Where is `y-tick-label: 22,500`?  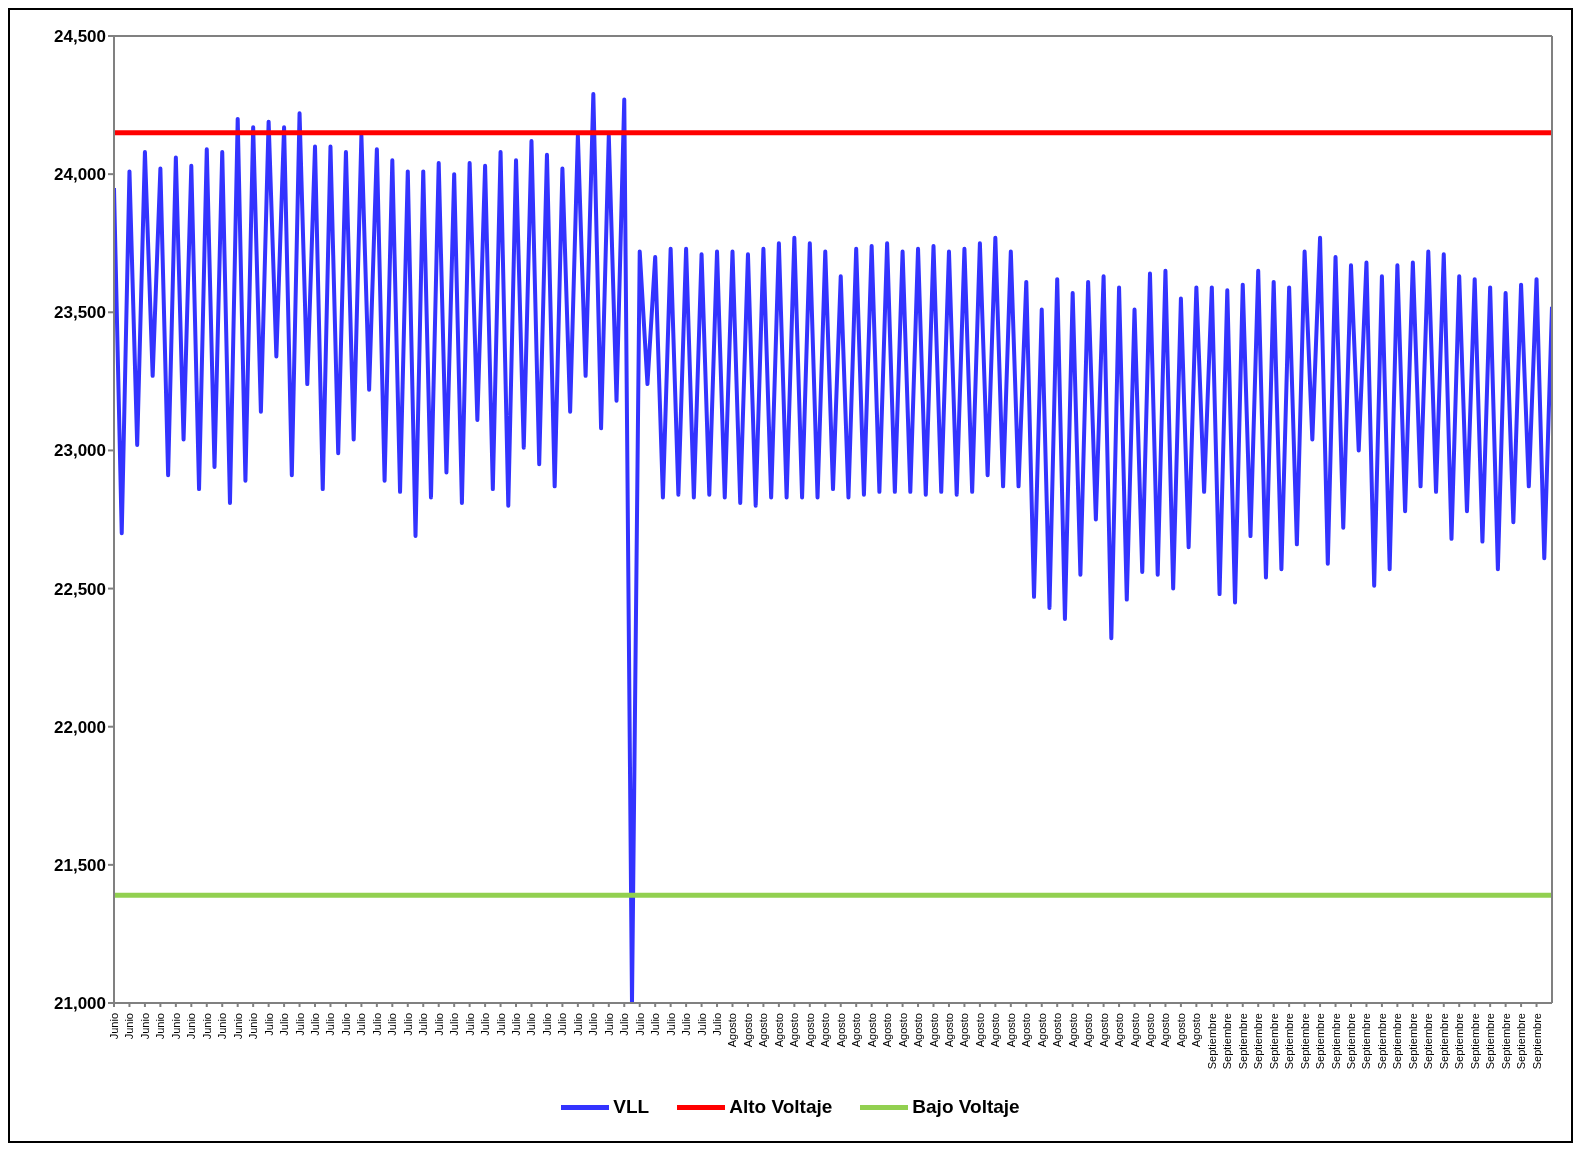 y-tick-label: 22,500 is located at coordinates (80, 589).